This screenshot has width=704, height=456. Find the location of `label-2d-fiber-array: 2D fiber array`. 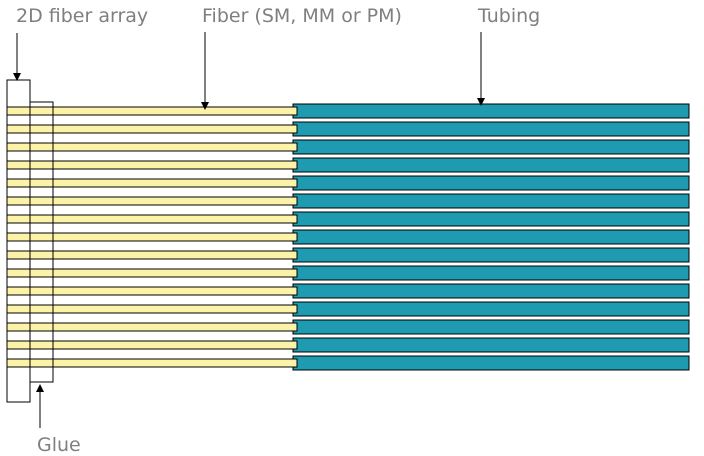

label-2d-fiber-array: 2D fiber array is located at coordinates (82, 16).